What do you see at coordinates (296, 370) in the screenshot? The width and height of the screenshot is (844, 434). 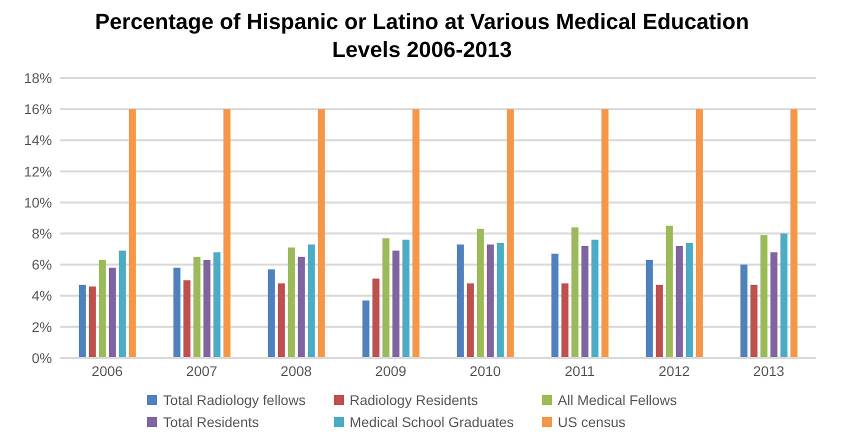 I see `x-tick-label: 2008` at bounding box center [296, 370].